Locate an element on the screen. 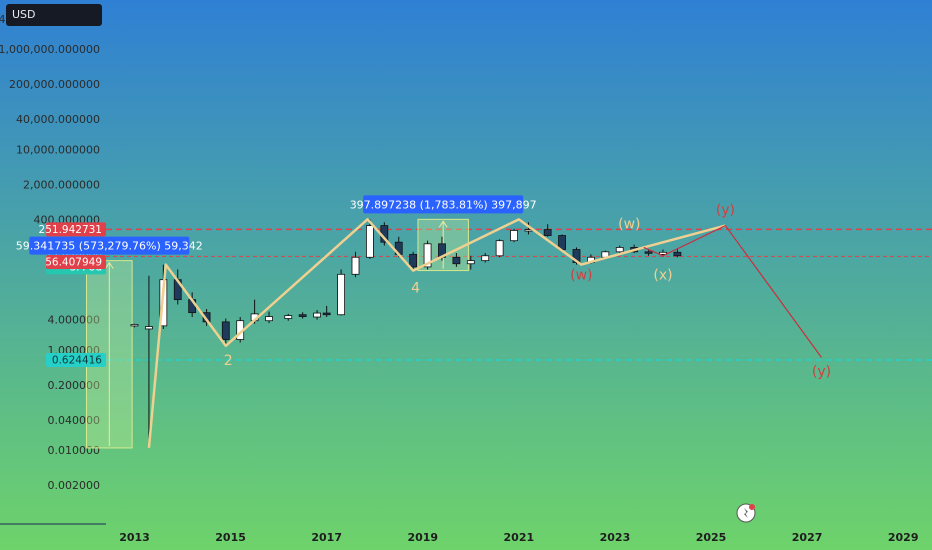 The image size is (932, 550). x-tick-label: 2027 is located at coordinates (807, 537).